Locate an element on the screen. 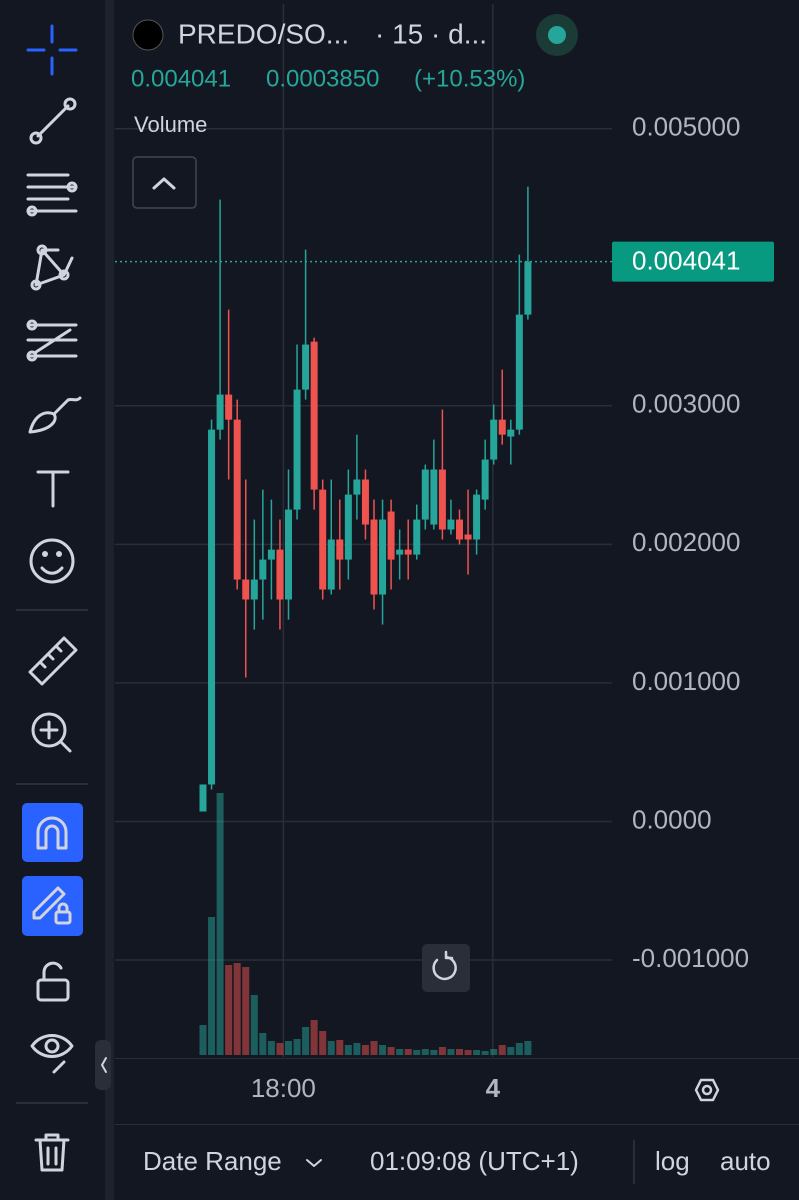 This screenshot has width=799, height=1200. visibility-icon is located at coordinates (52, 1054).